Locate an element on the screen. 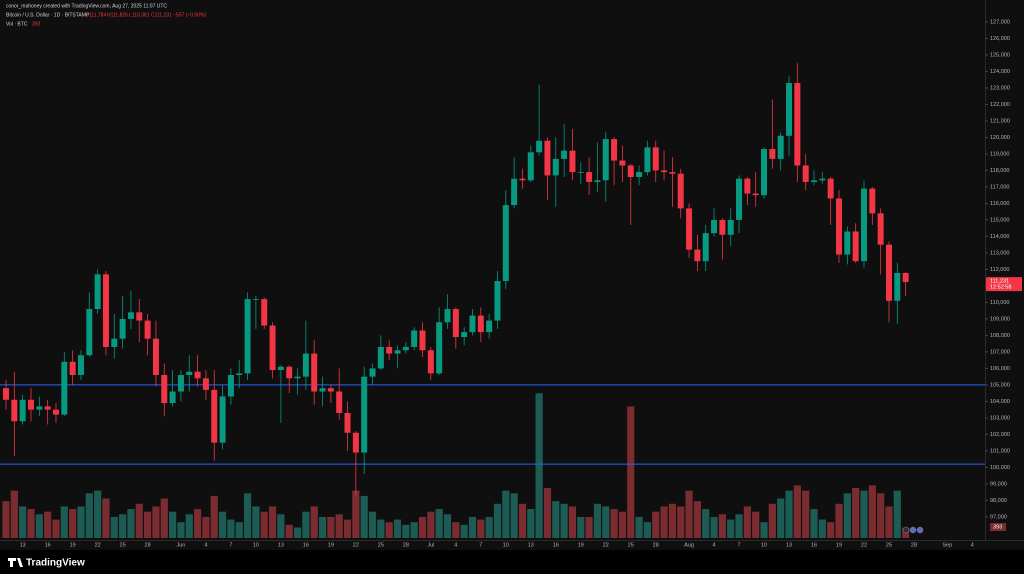 Image resolution: width=1024 pixels, height=574 pixels. last-price-box is located at coordinates (1004, 284).